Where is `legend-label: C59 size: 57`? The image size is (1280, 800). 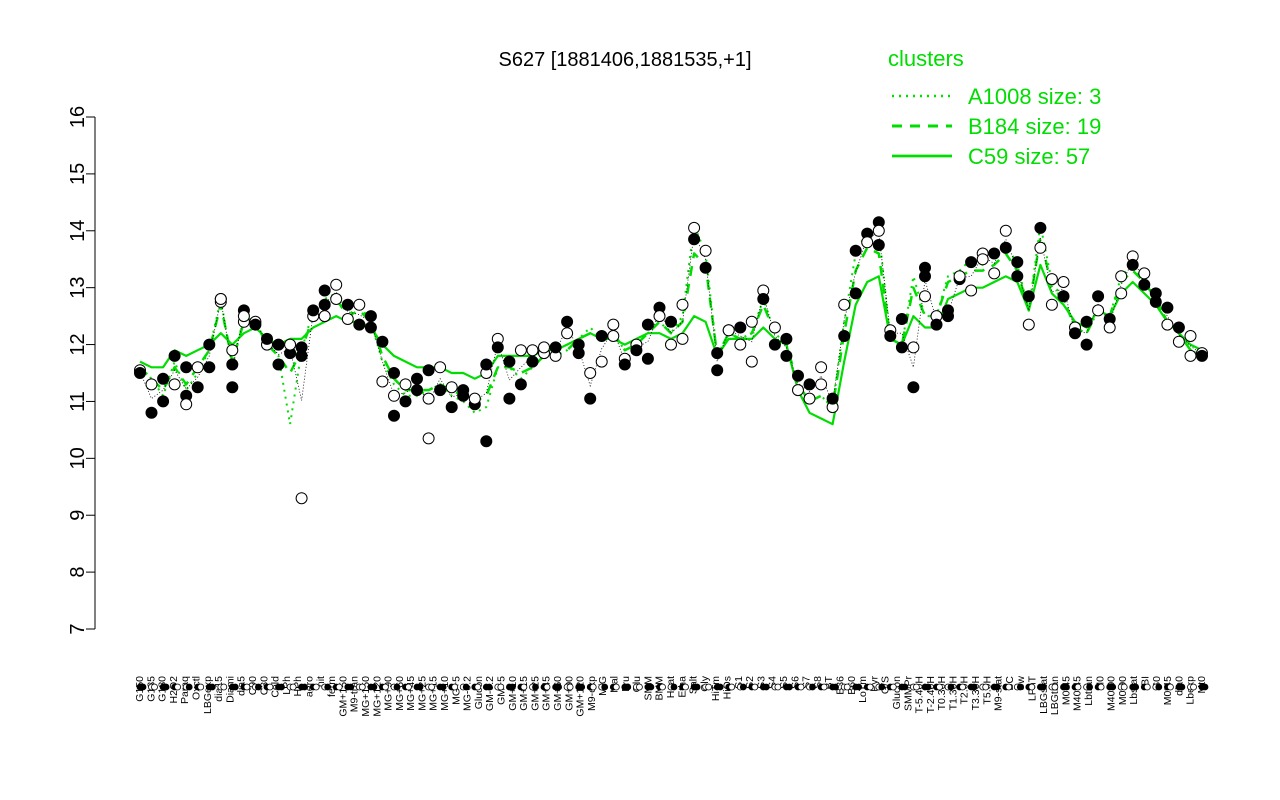
legend-label: C59 size: 57 is located at coordinates (1029, 156).